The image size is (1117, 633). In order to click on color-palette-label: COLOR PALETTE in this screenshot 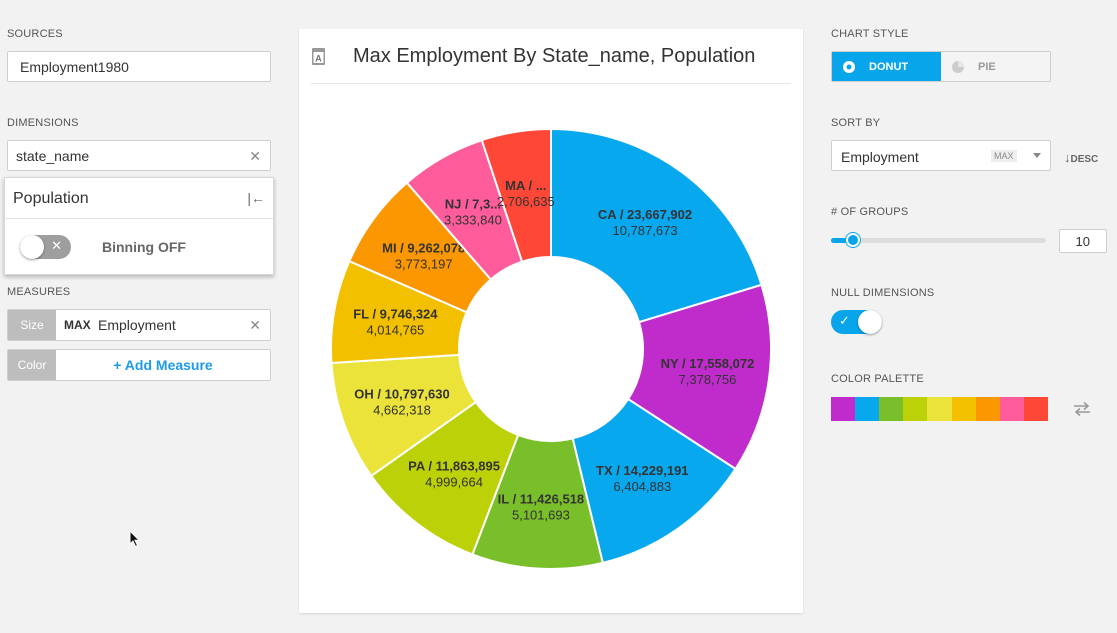, I will do `click(877, 379)`.